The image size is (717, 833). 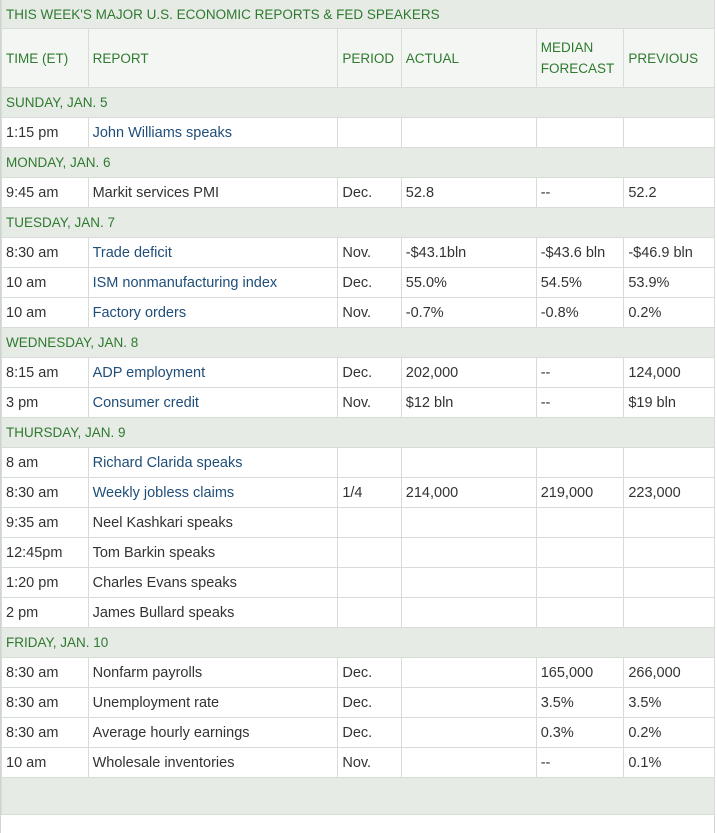 I want to click on day-label: THURSDAY, JAN. 9, so click(x=358, y=432).